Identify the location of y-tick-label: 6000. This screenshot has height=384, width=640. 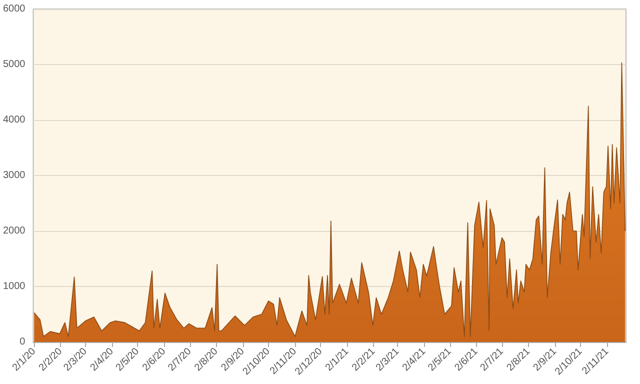
(14, 9).